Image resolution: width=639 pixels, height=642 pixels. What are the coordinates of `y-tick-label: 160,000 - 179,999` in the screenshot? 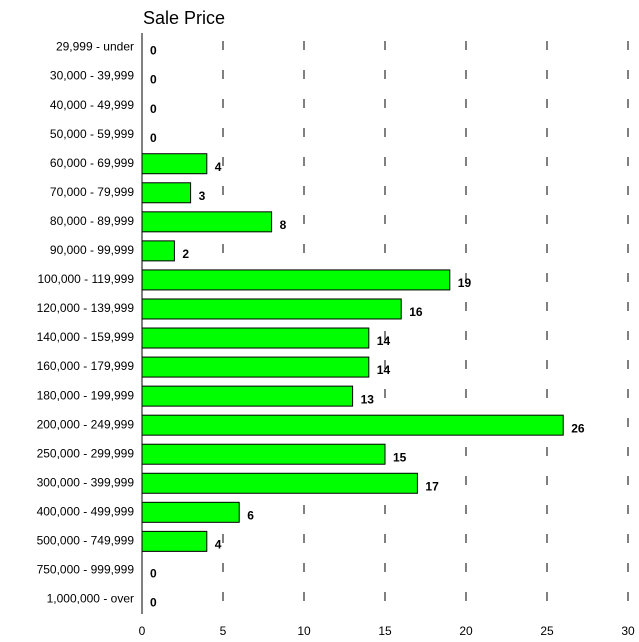 It's located at (86, 366).